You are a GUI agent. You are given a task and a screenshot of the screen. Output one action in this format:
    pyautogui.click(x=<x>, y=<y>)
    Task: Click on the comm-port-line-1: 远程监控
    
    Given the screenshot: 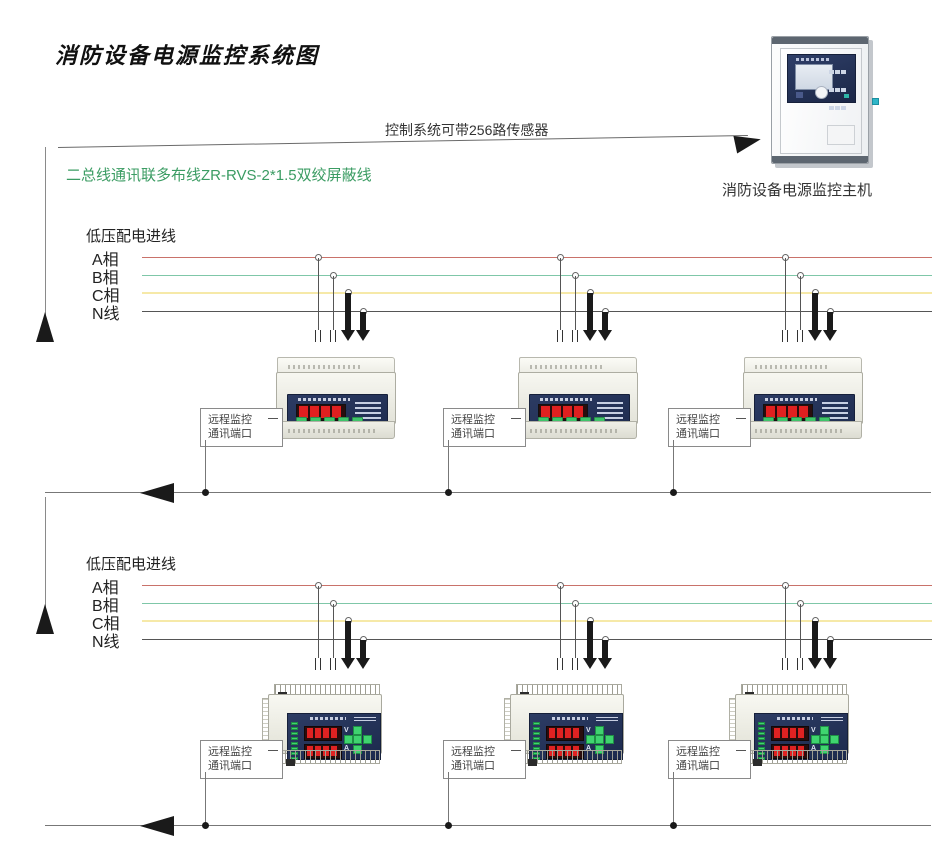 What is the action you would take?
    pyautogui.click(x=473, y=420)
    